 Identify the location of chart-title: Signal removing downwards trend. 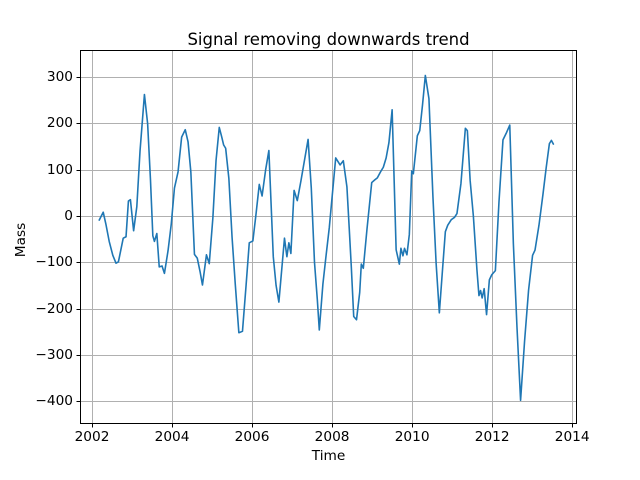
(328, 39).